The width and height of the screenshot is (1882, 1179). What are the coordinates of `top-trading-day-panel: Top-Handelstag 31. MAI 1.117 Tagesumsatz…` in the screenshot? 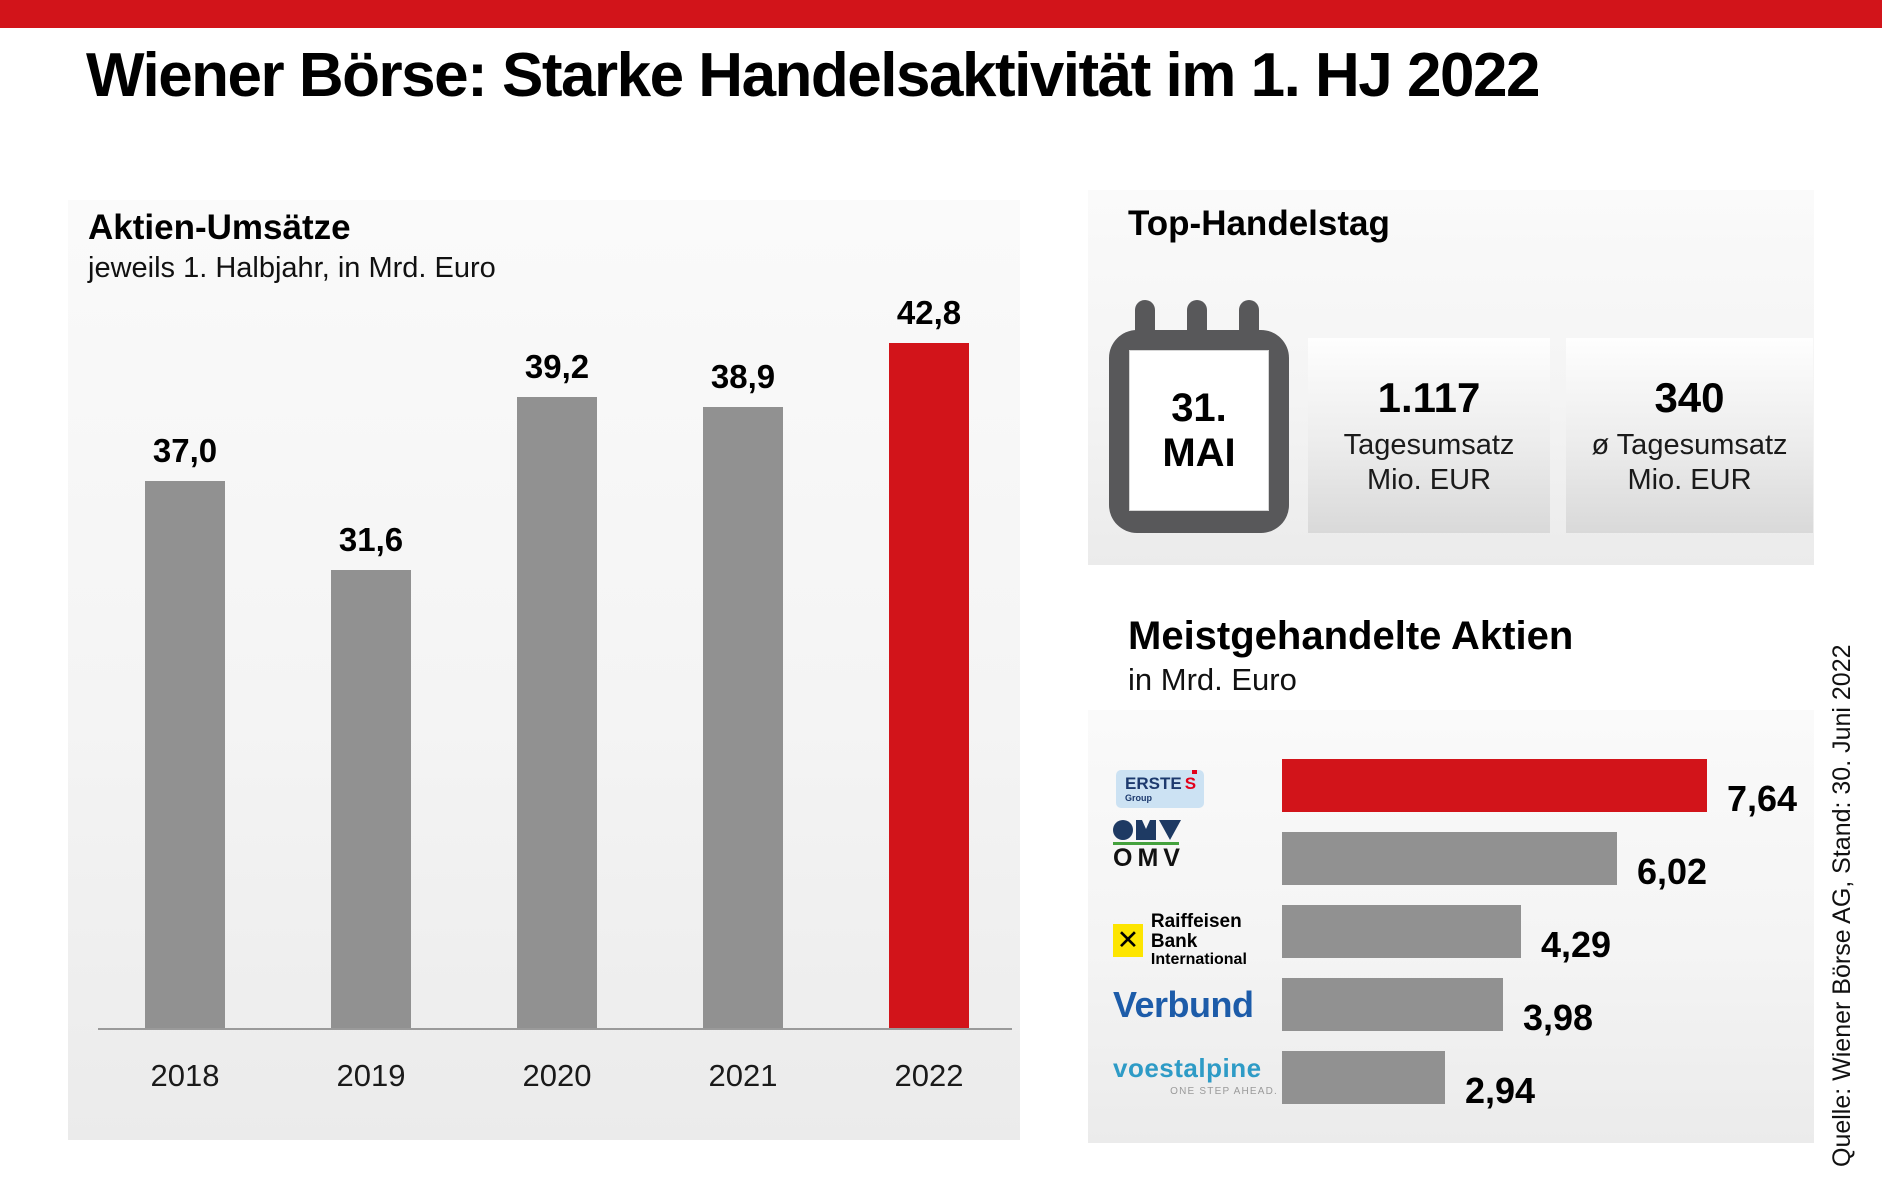 It's located at (1451, 377).